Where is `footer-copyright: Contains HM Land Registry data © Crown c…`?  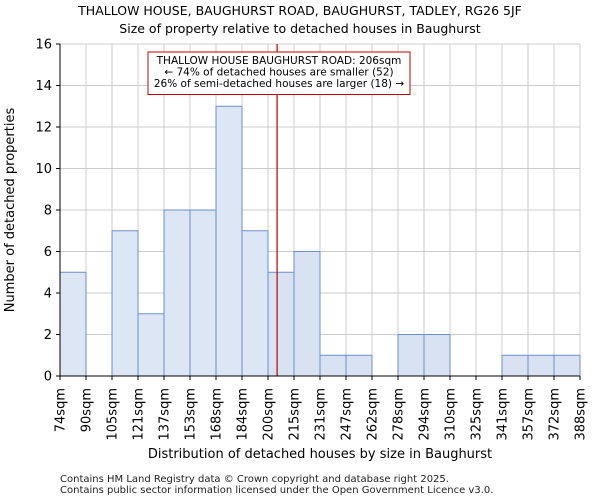 footer-copyright: Contains HM Land Registry data © Crown c… is located at coordinates (254, 479).